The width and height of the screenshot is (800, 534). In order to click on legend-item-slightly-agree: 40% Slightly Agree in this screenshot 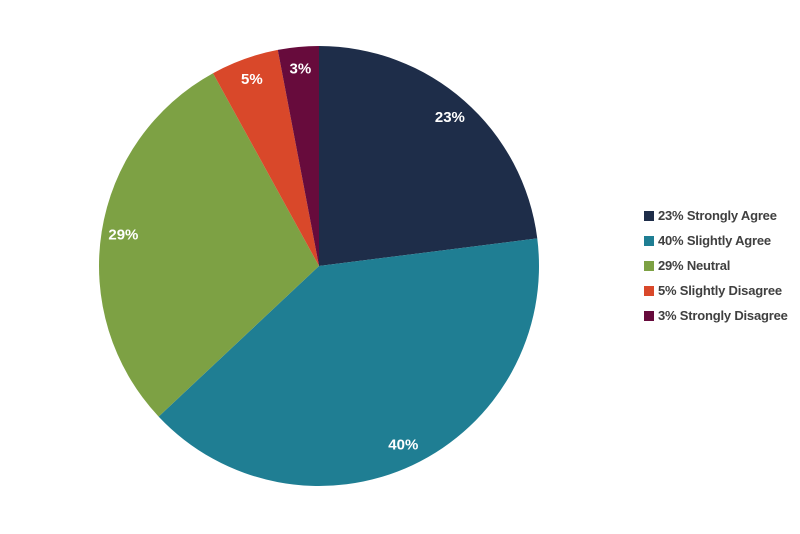, I will do `click(716, 240)`.